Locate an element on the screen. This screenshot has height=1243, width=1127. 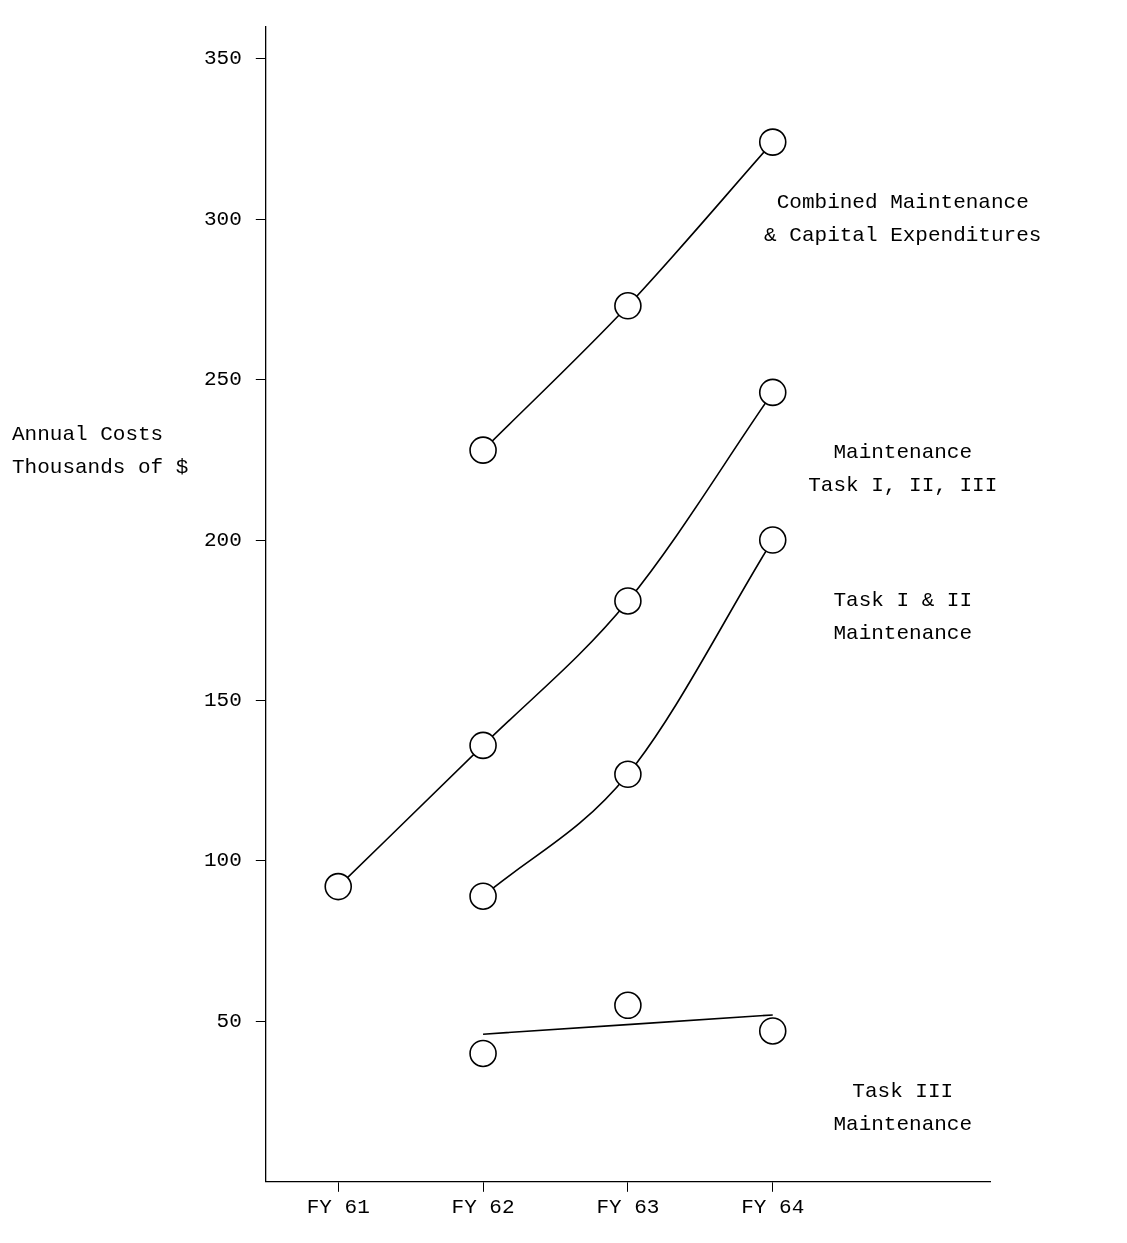
y-tick-label: 250 is located at coordinates (222, 380).